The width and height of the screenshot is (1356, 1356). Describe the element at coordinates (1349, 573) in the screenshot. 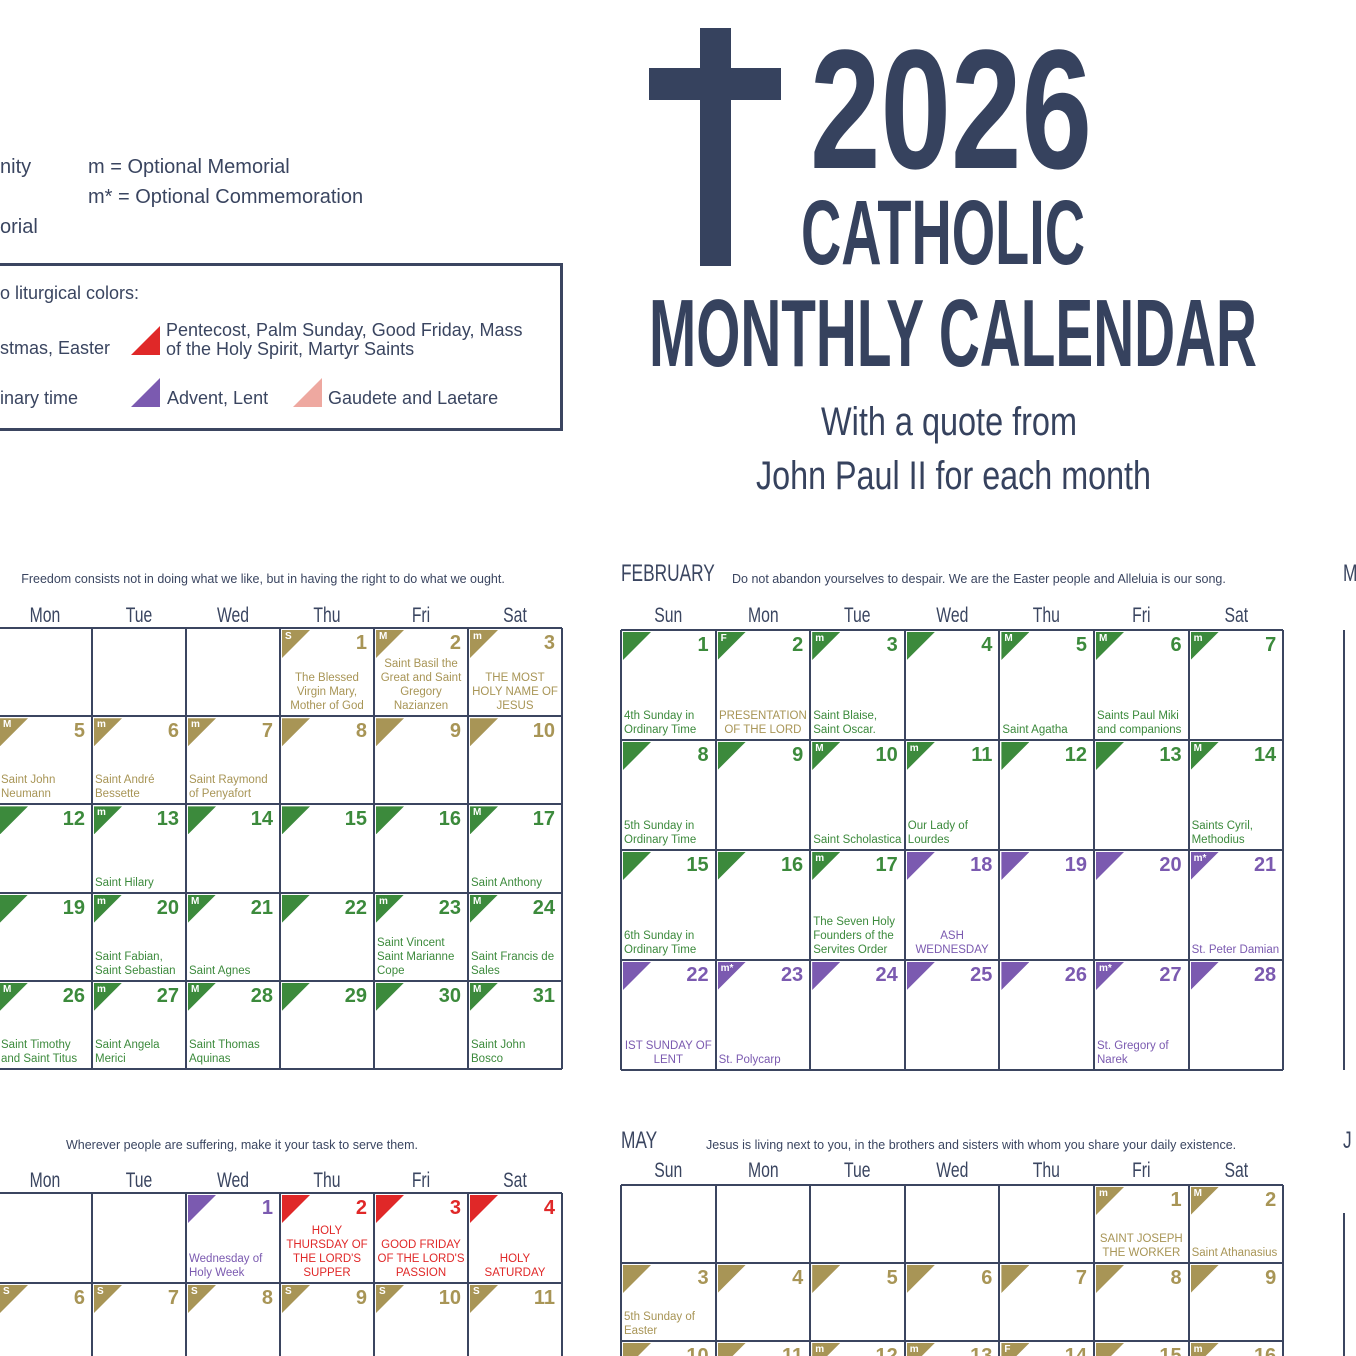

I see `month-name: M` at that location.